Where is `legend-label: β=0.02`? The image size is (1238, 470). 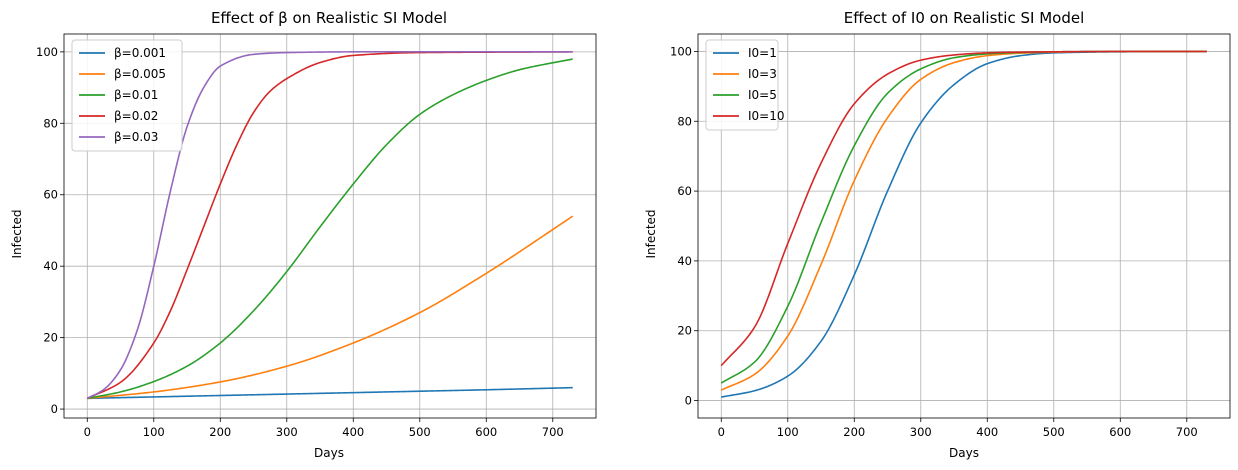
legend-label: β=0.02 is located at coordinates (136, 116).